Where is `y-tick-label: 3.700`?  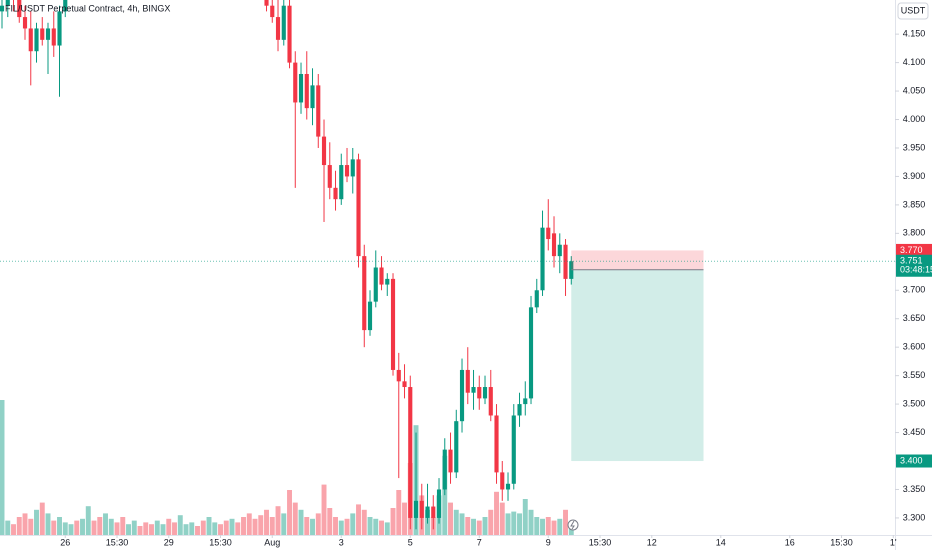
y-tick-label: 3.700 is located at coordinates (914, 290).